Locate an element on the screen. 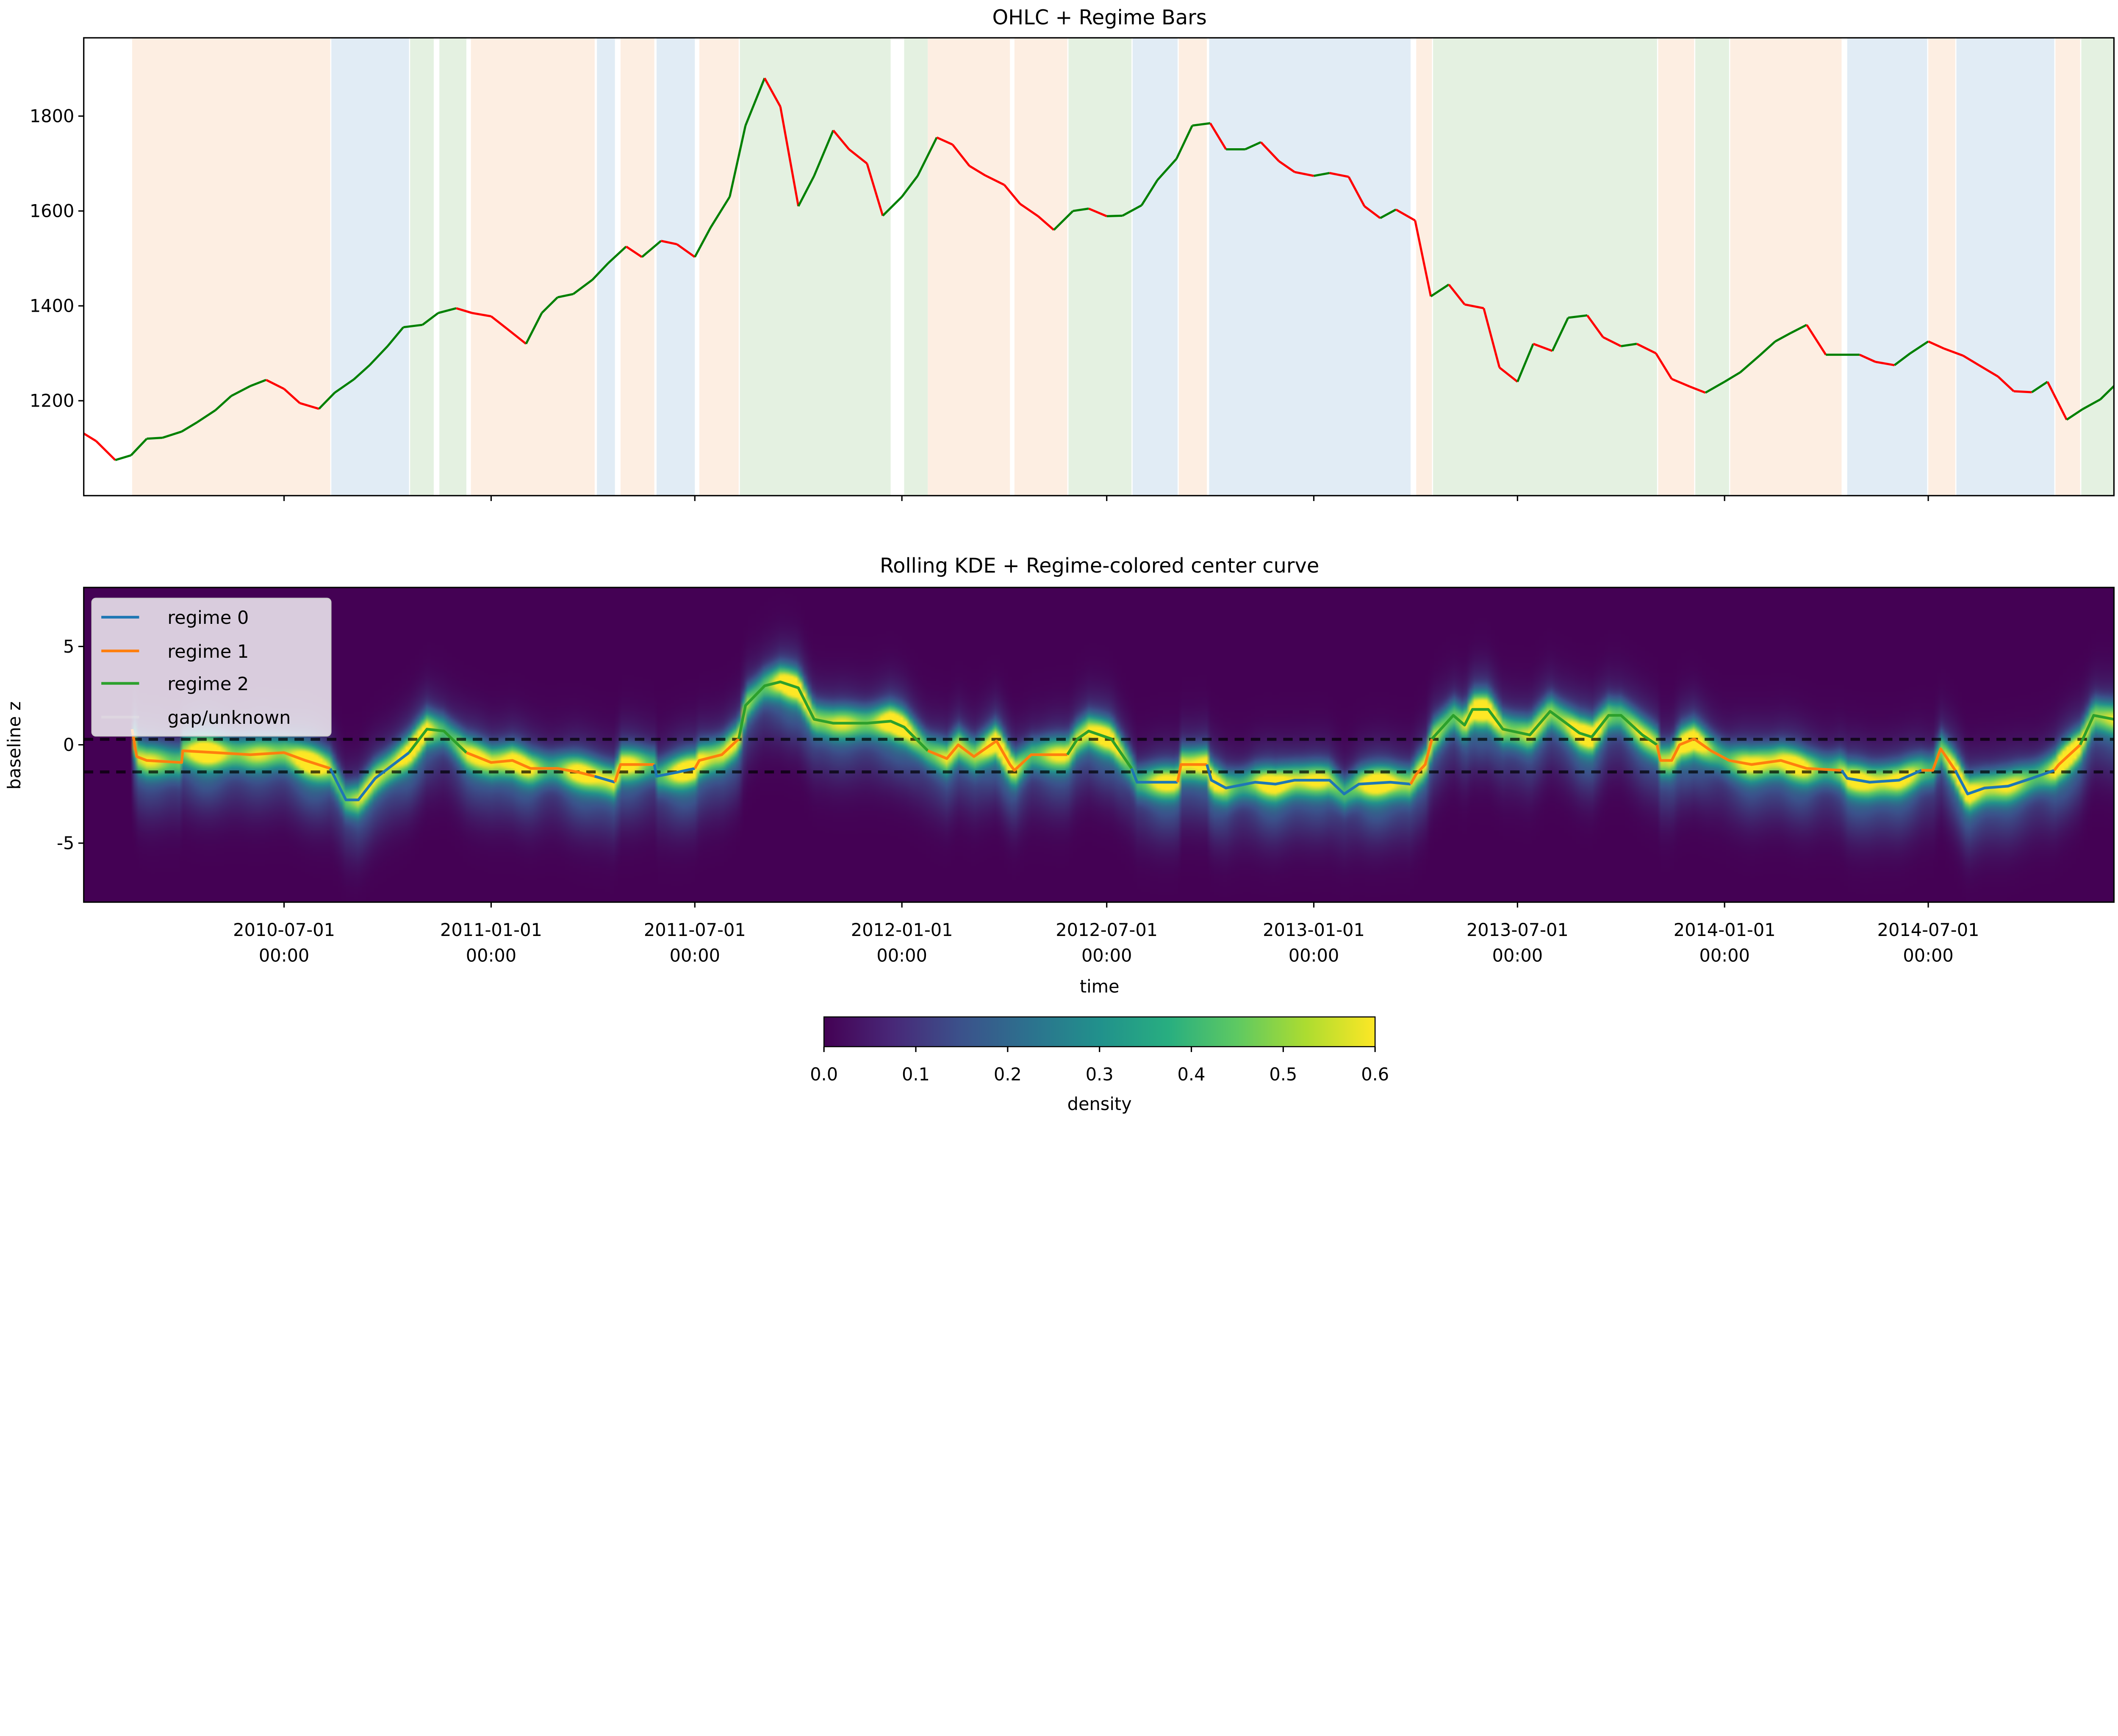 This screenshot has height=1736, width=2118. x-tick-label-date: 2013-01-01 is located at coordinates (1314, 930).